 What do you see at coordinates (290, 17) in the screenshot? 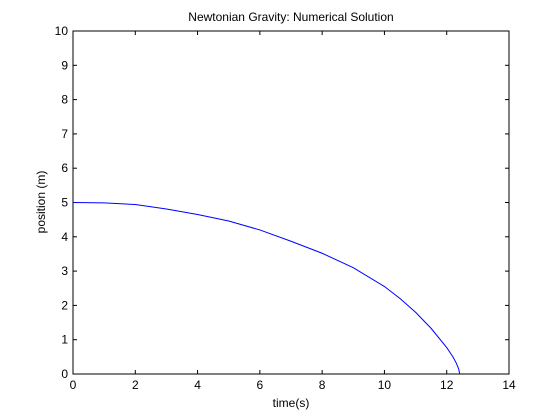
I see `chart-title: Newtonian Gravity: Numerical Solution` at bounding box center [290, 17].